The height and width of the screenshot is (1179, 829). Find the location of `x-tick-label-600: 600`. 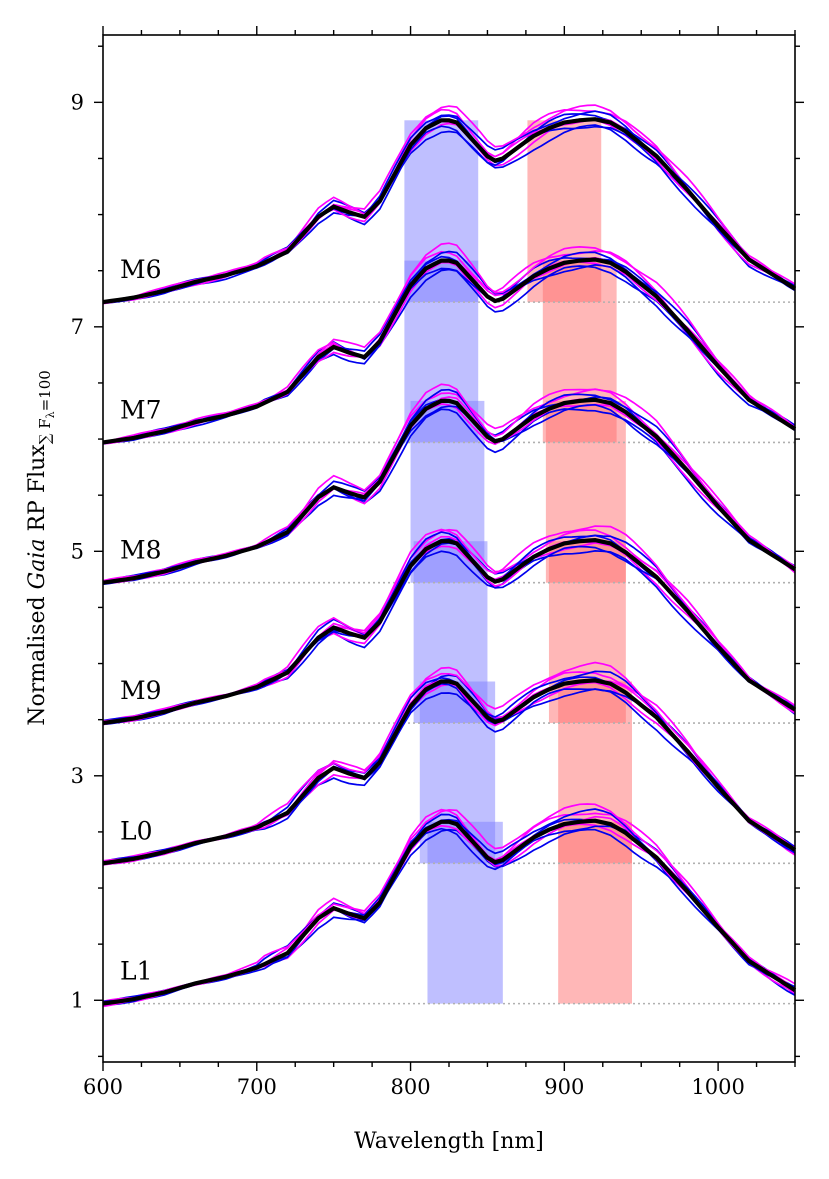

x-tick-label-600: 600 is located at coordinates (103, 1087).